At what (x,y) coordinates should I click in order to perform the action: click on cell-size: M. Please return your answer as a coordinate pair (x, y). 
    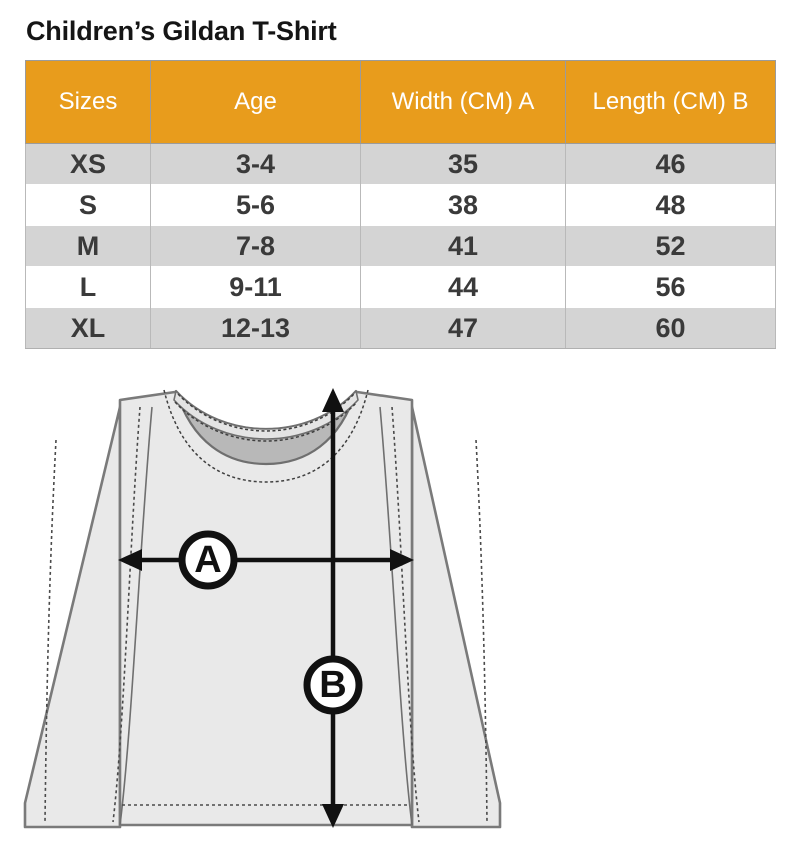
    Looking at the image, I should click on (88, 246).